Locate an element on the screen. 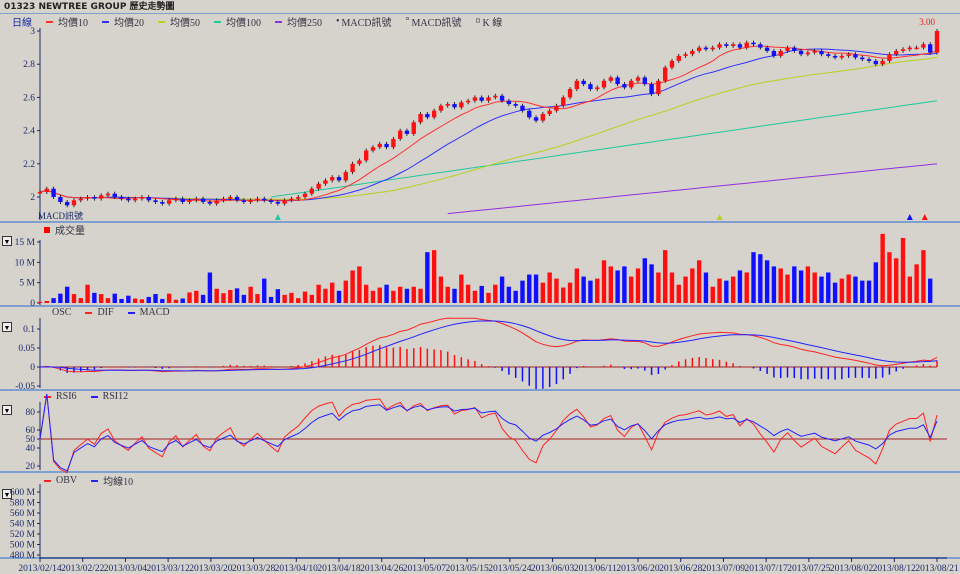 The width and height of the screenshot is (960, 574). x-tick-label: 2013/08/12 is located at coordinates (895, 569).